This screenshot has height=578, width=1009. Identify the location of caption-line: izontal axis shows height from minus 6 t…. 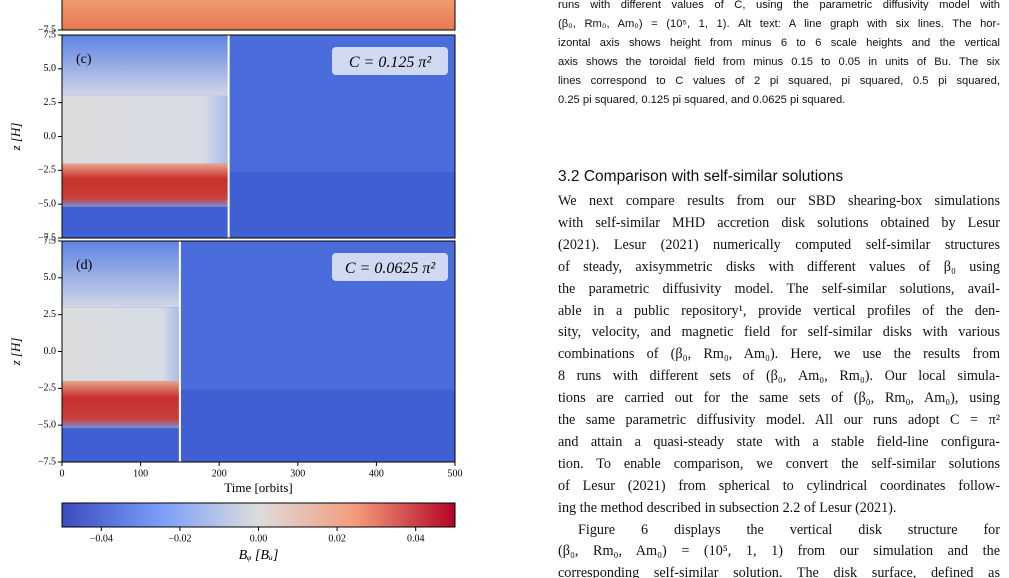
(779, 43).